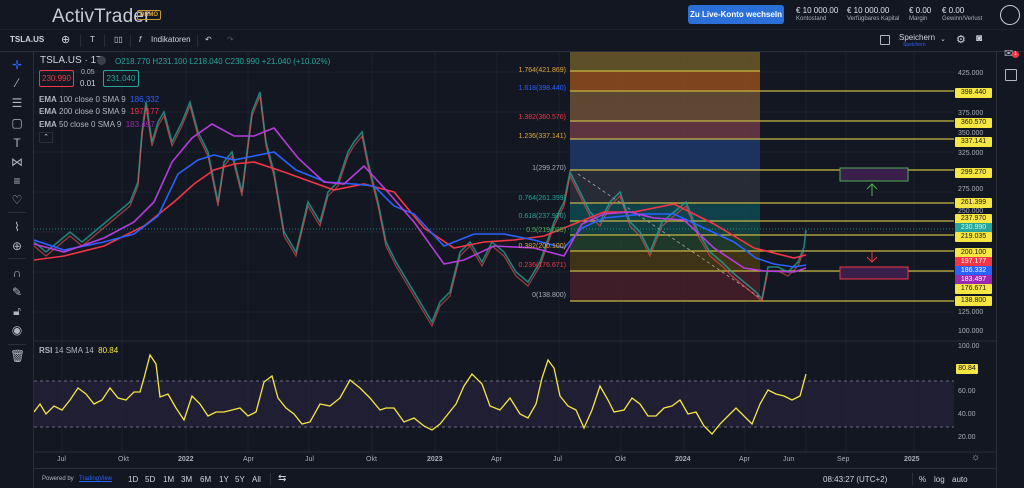  I want to click on range-1d: 1D, so click(133, 479).